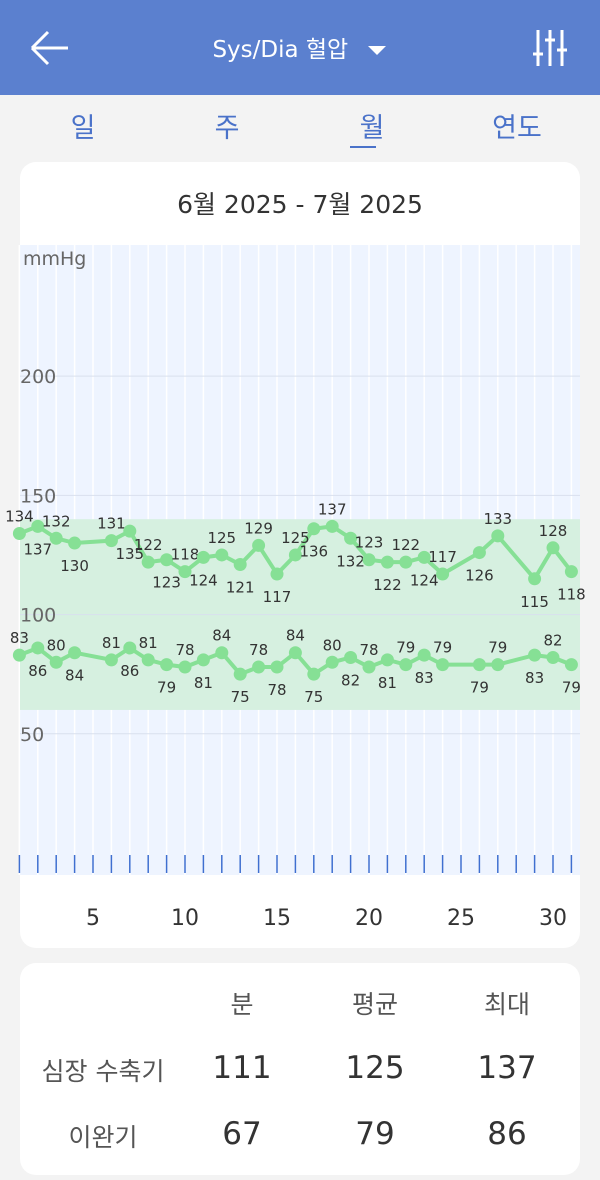 The image size is (600, 1180). What do you see at coordinates (506, 1004) in the screenshot?
I see `column-header: 최대` at bounding box center [506, 1004].